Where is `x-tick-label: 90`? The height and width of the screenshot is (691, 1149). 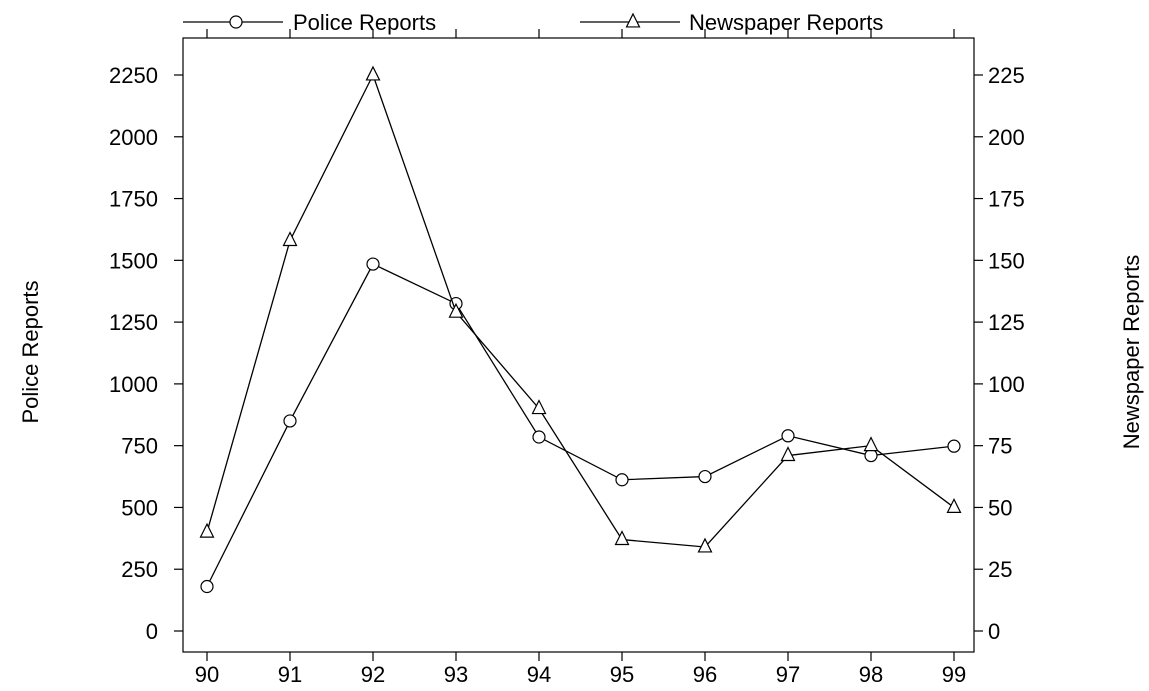 x-tick-label: 90 is located at coordinates (207, 674).